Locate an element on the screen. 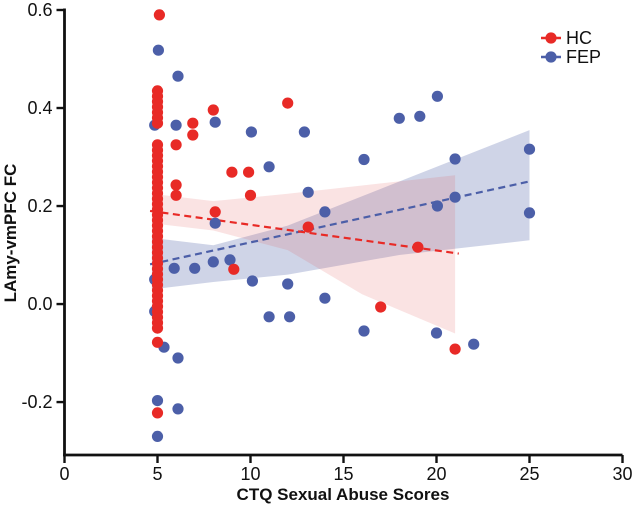  regression-lines is located at coordinates (340, 222).